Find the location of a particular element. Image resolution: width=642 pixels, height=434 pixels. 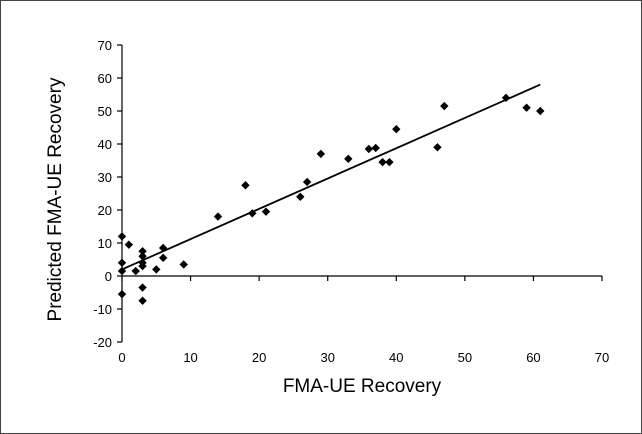

y-tick-label: -20 is located at coordinates (102, 342).